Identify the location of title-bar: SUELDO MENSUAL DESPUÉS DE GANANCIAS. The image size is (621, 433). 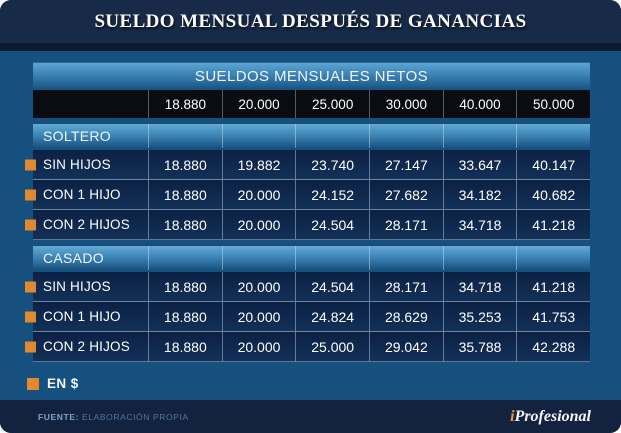
(310, 21).